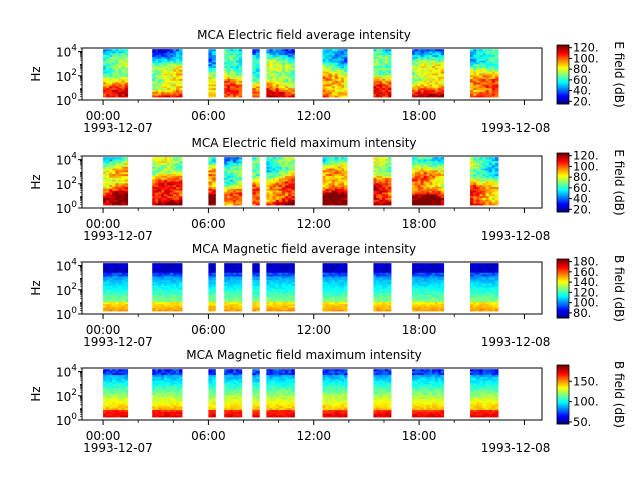 Image resolution: width=640 pixels, height=480 pixels. Describe the element at coordinates (103, 224) in the screenshot. I see `x-tick-label: 00:00` at that location.